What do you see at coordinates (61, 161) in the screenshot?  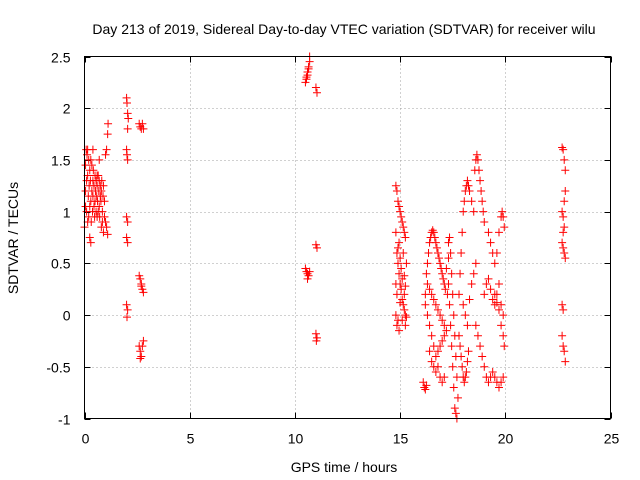 I see `y-tick-label: 1.5` at bounding box center [61, 161].